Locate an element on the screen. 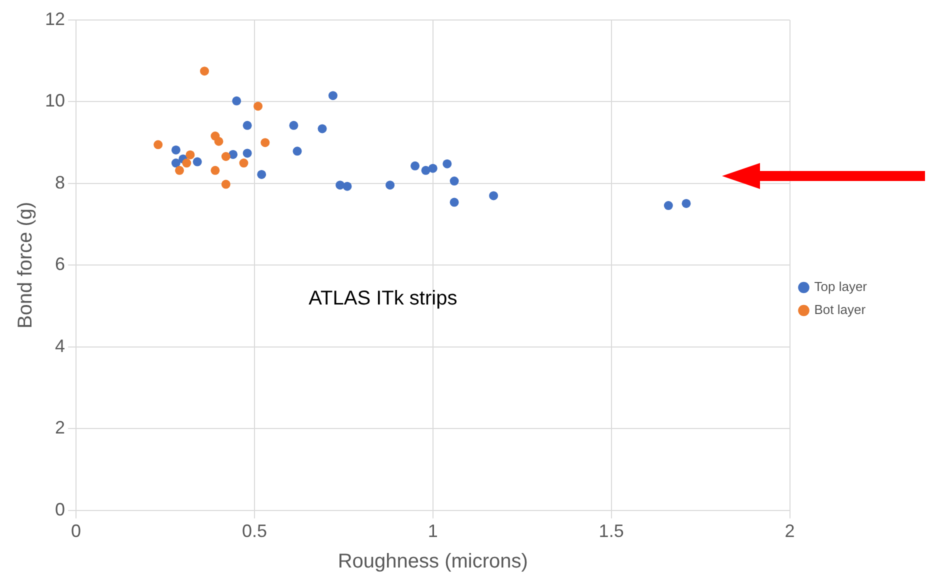 This screenshot has height=583, width=927. x-tick-label: 0.5 is located at coordinates (254, 531).